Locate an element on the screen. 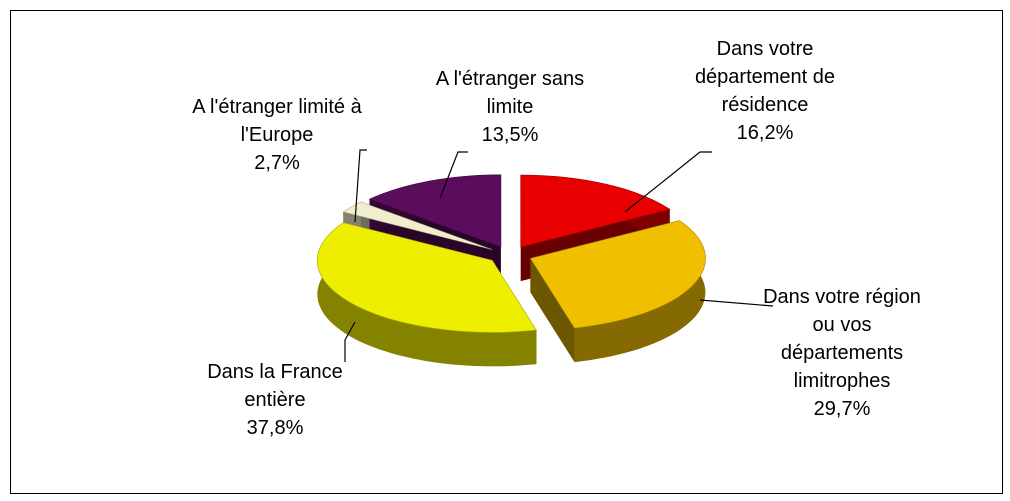 The height and width of the screenshot is (501, 1010). value-label: 13,5% is located at coordinates (510, 135).